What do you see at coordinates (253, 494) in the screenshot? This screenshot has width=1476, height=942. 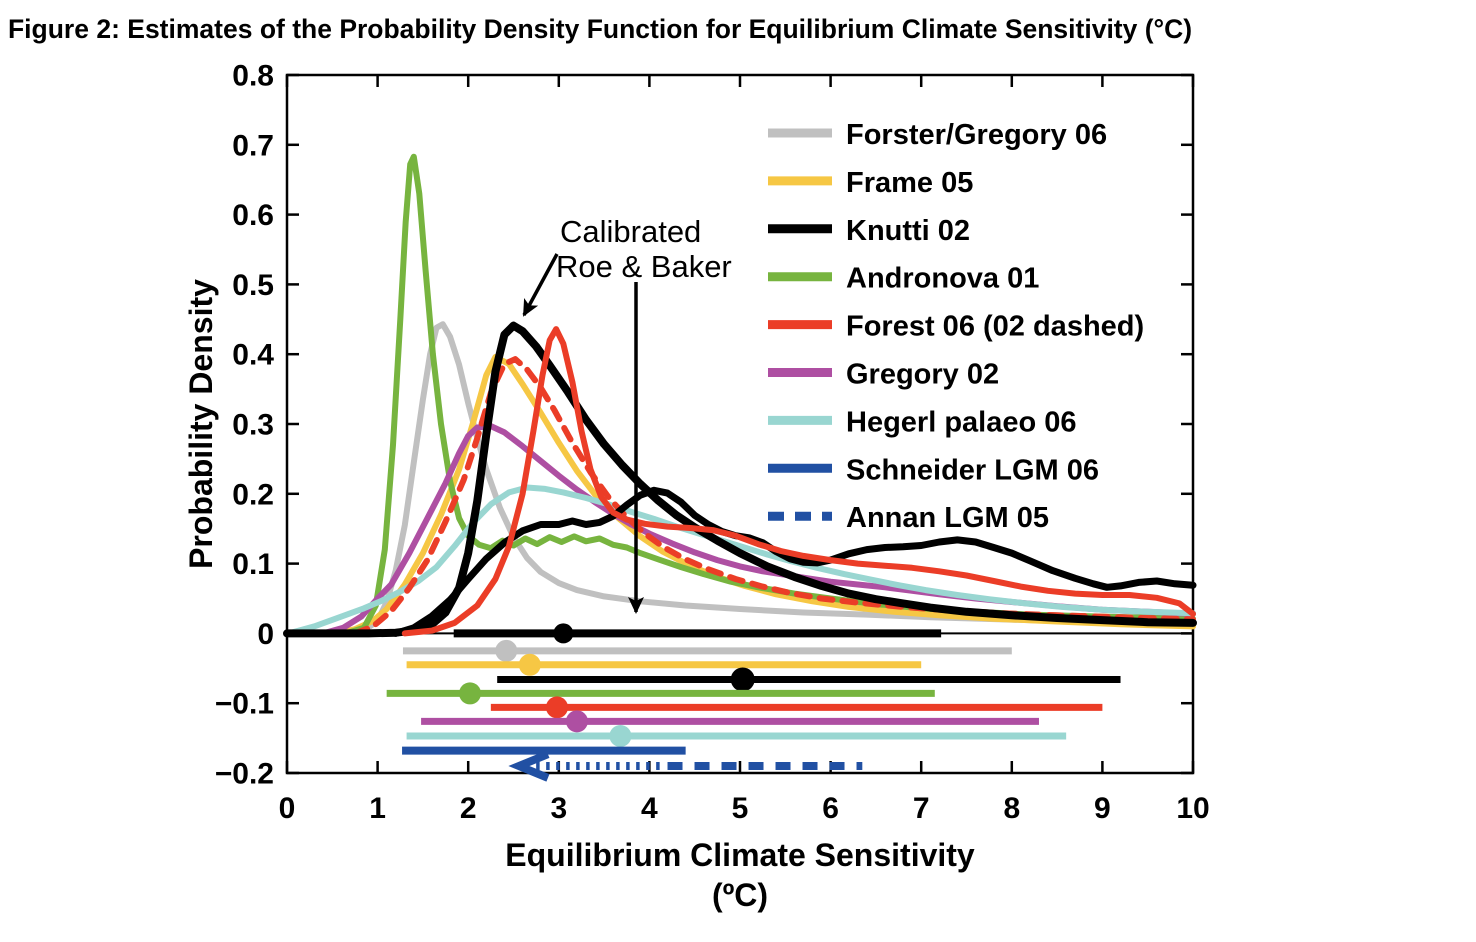 I see `y-tick-label: 0.2` at bounding box center [253, 494].